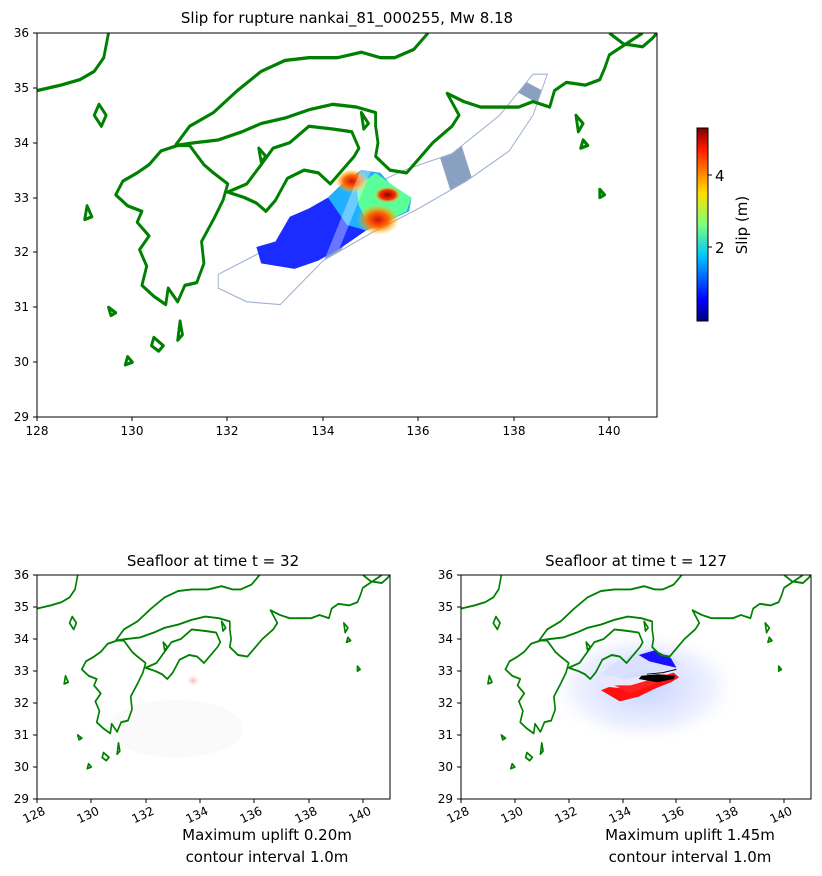  Describe the element at coordinates (690, 835) in the screenshot. I see `seafloor-t127-caption-uplift: Maximum uplift 1.45m` at that location.